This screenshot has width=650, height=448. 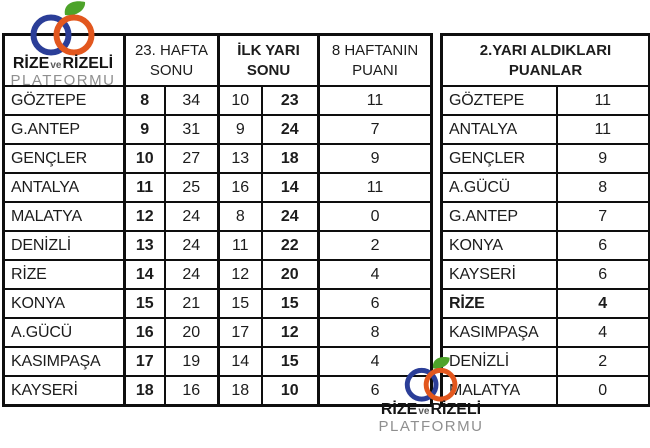 I want to click on table-row: GÖZTEPE 11, so click(x=545, y=100).